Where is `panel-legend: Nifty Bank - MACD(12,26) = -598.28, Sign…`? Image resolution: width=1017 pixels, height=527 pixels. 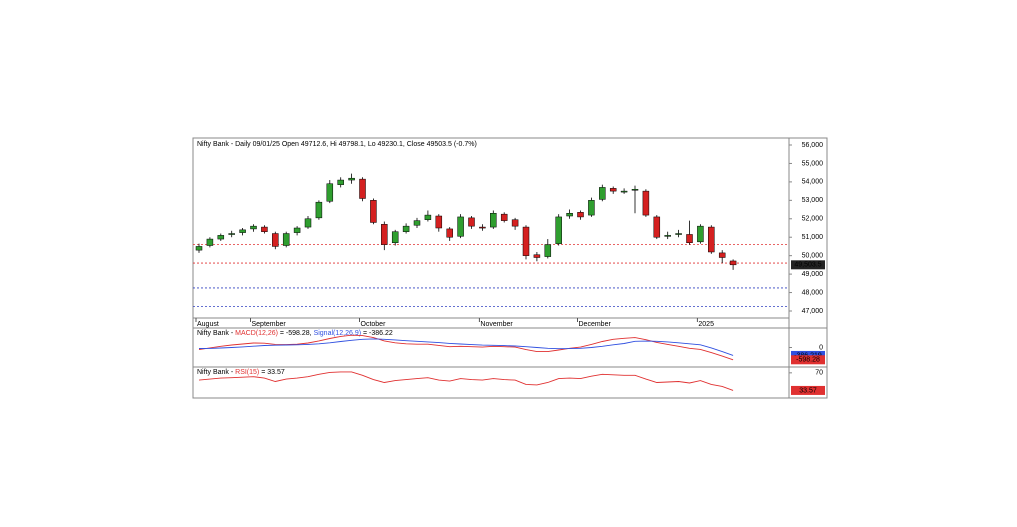
panel-legend: Nifty Bank - MACD(12,26) = -598.28, Sign… is located at coordinates (295, 333).